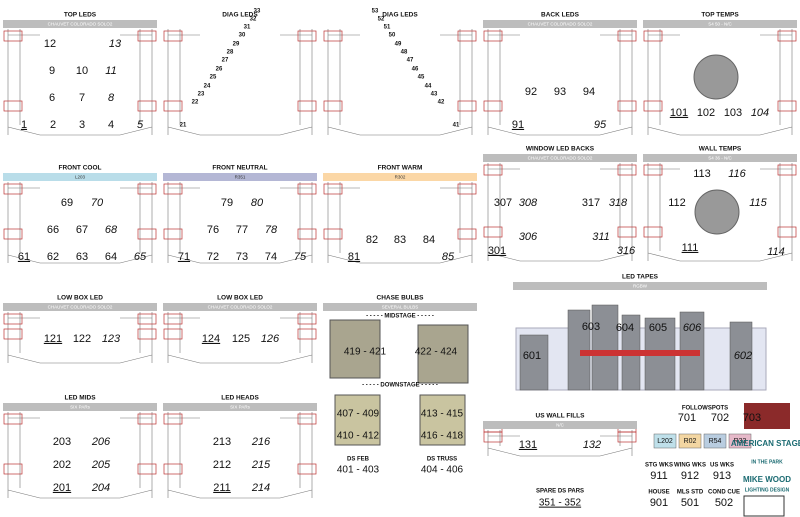  What do you see at coordinates (53, 125) in the screenshot?
I see `item-label: 2` at bounding box center [53, 125].